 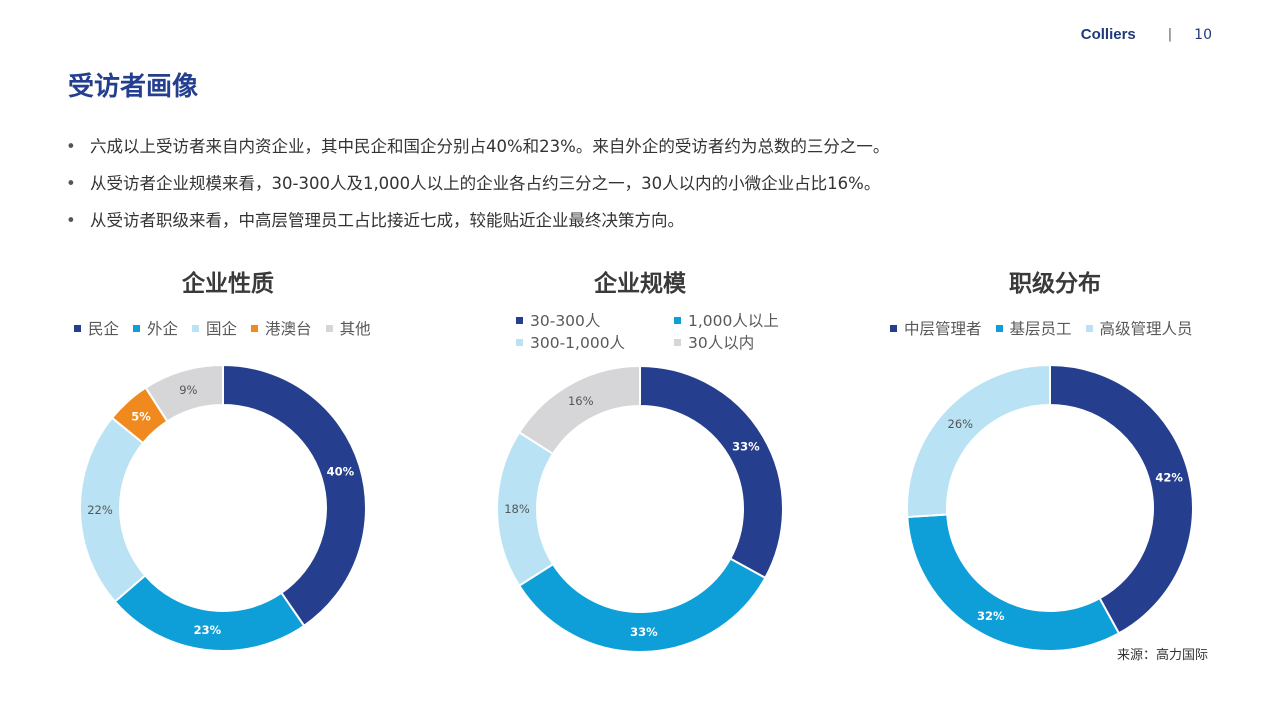 What do you see at coordinates (577, 342) in the screenshot?
I see `legend-label: 300-1,000人` at bounding box center [577, 342].